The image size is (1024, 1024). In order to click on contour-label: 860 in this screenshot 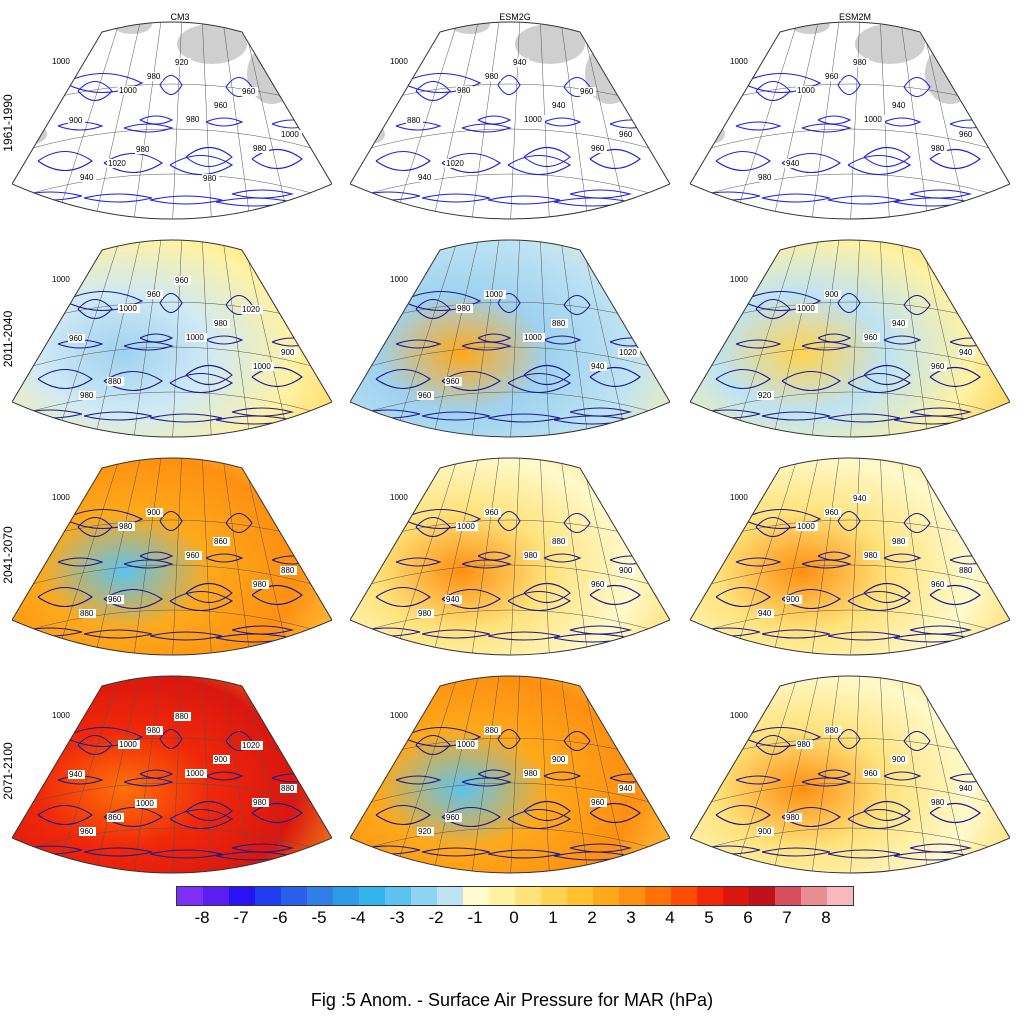, I will do `click(115, 817)`.